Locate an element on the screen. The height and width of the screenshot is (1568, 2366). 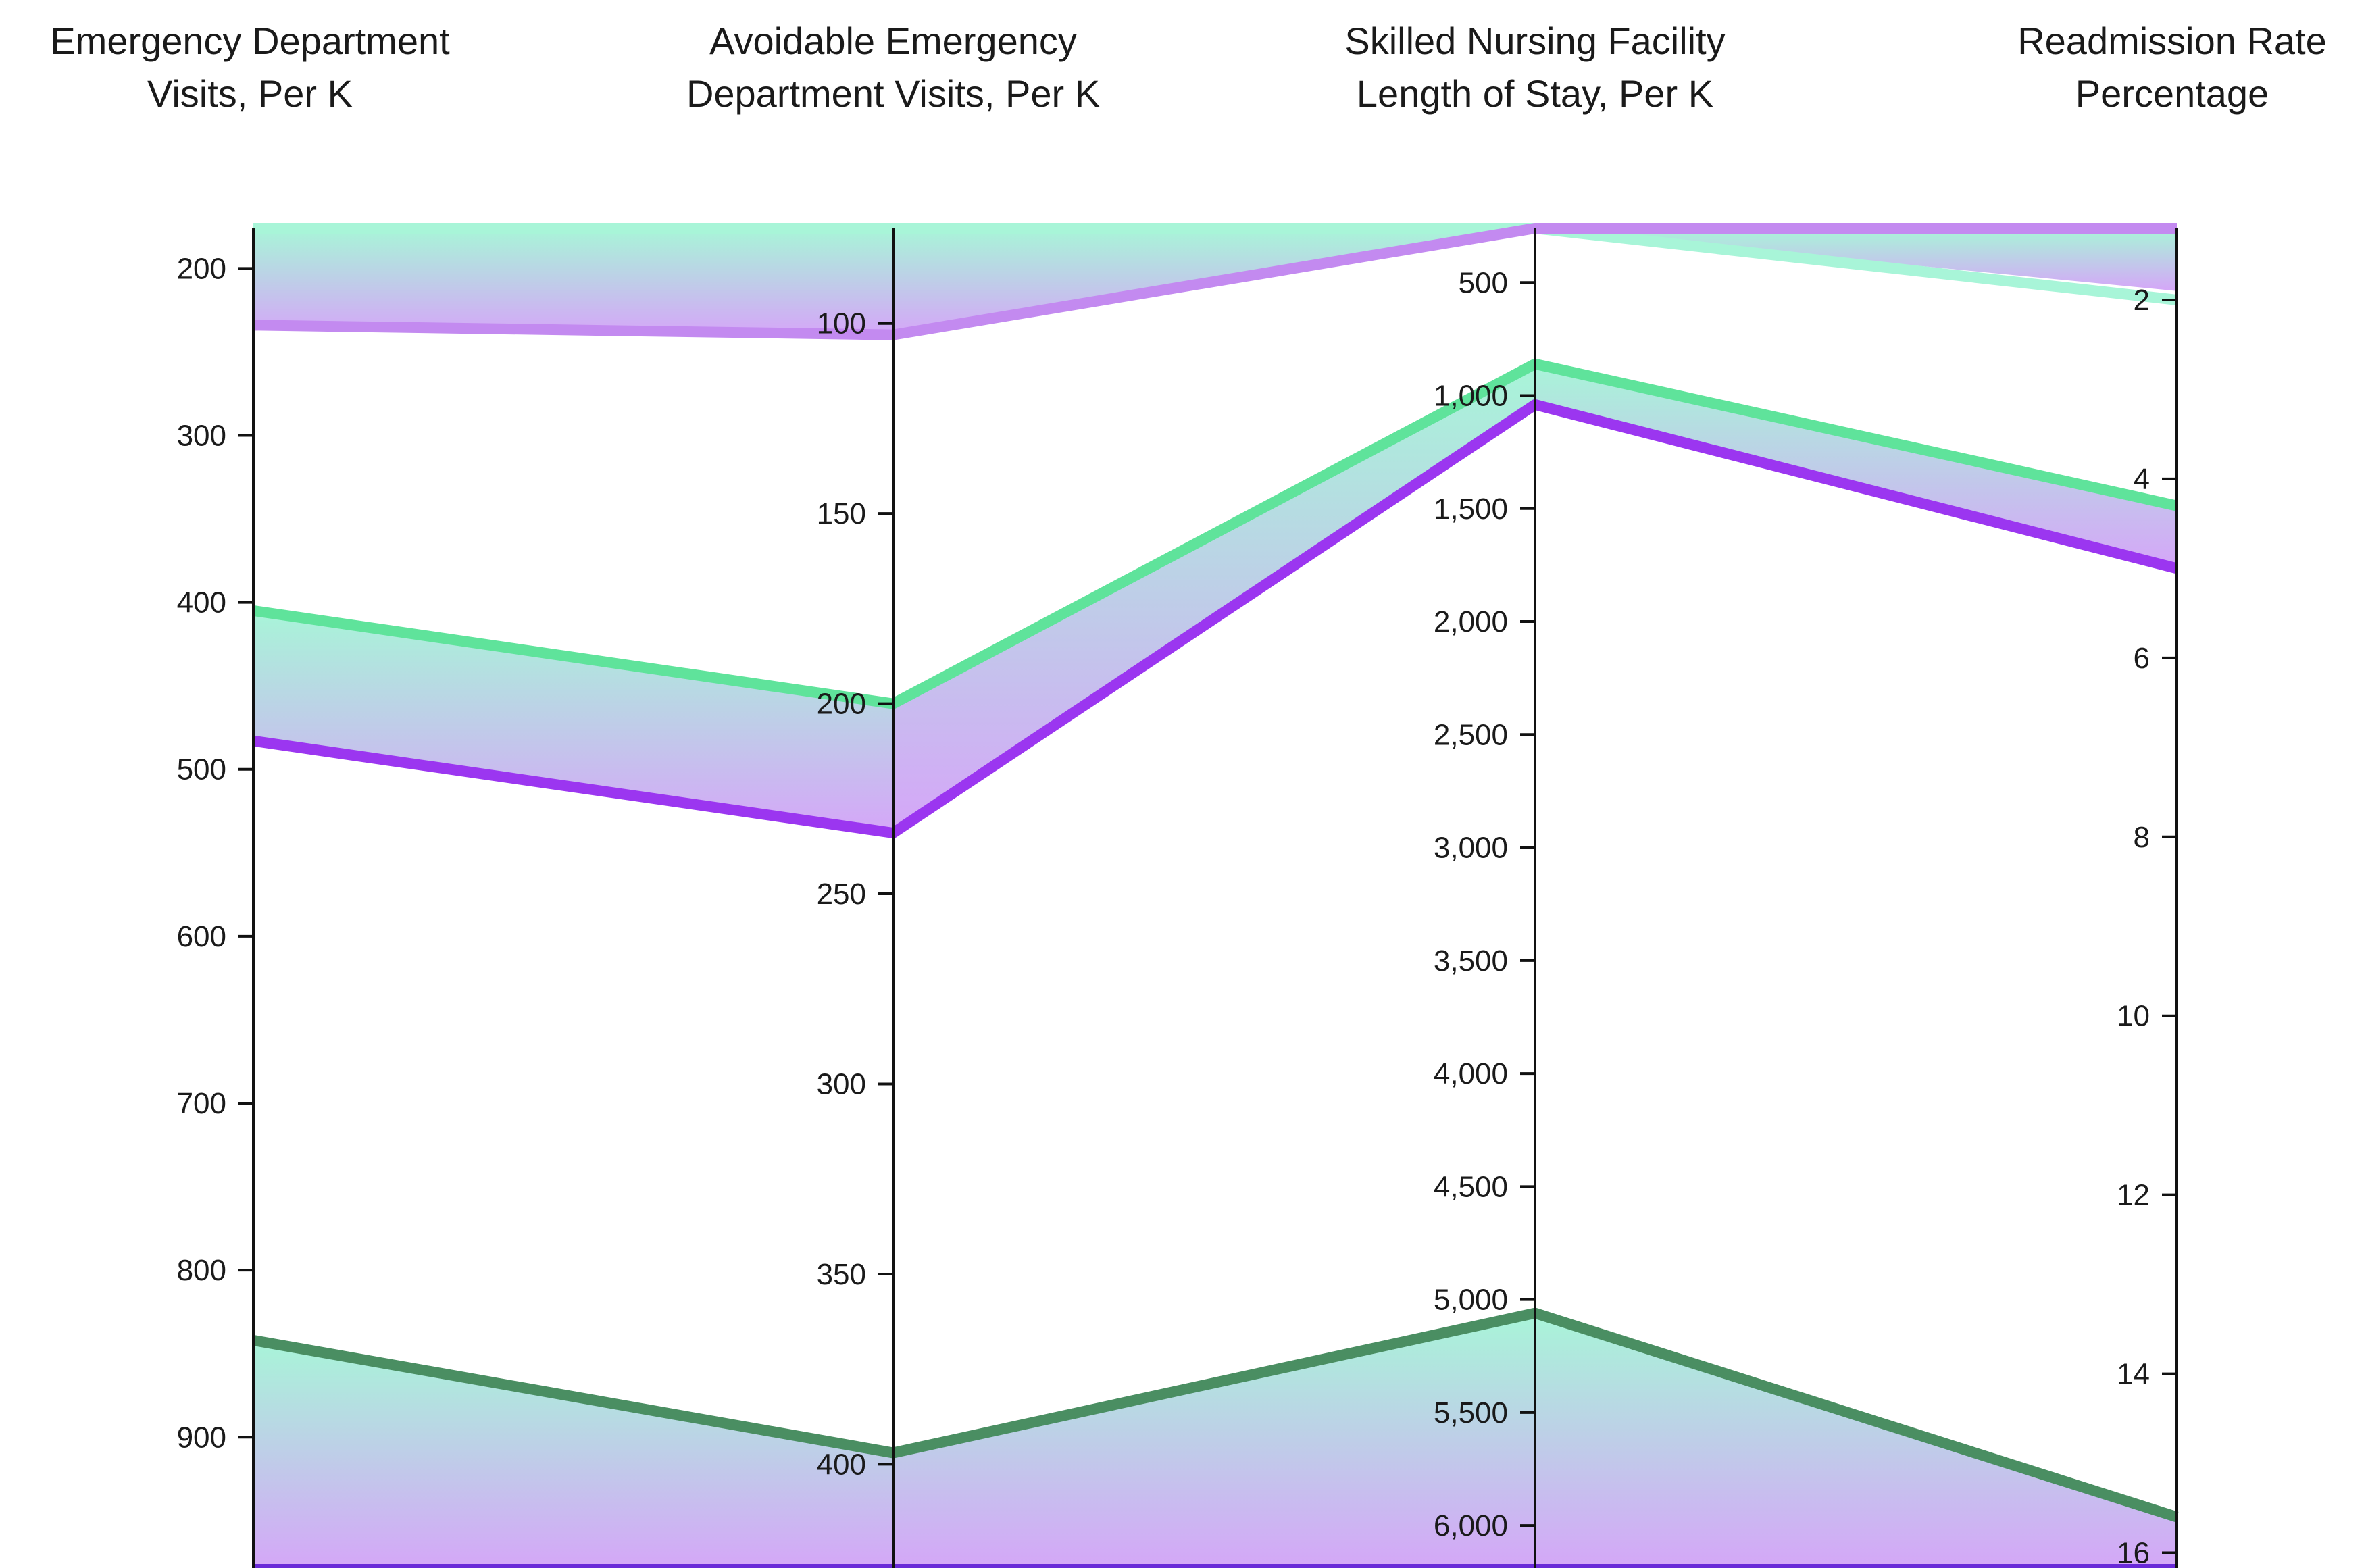
tick-label: 4 is located at coordinates (2142, 480).